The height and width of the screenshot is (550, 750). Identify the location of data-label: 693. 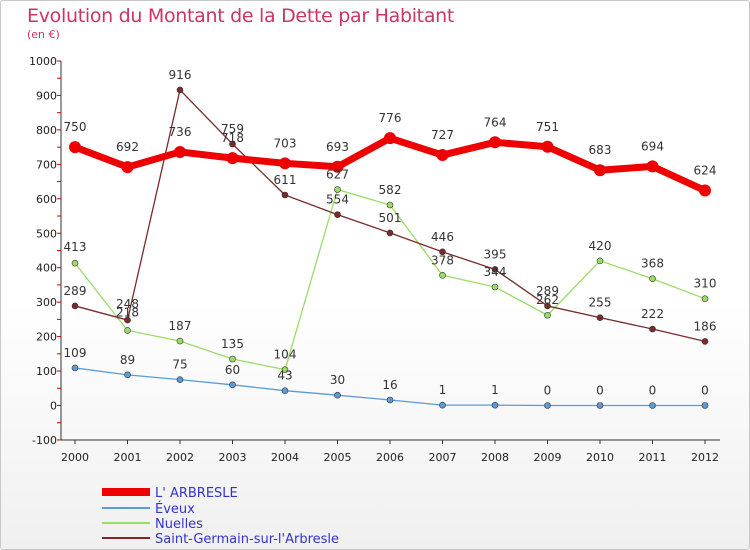
(337, 147).